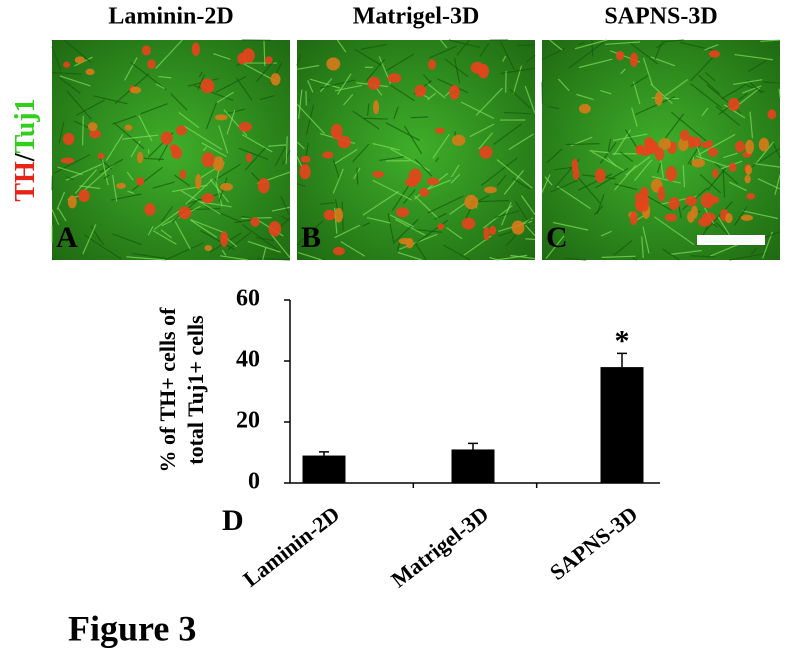 This screenshot has width=790, height=666. What do you see at coordinates (248, 421) in the screenshot?
I see `y-tick-label: 20` at bounding box center [248, 421].